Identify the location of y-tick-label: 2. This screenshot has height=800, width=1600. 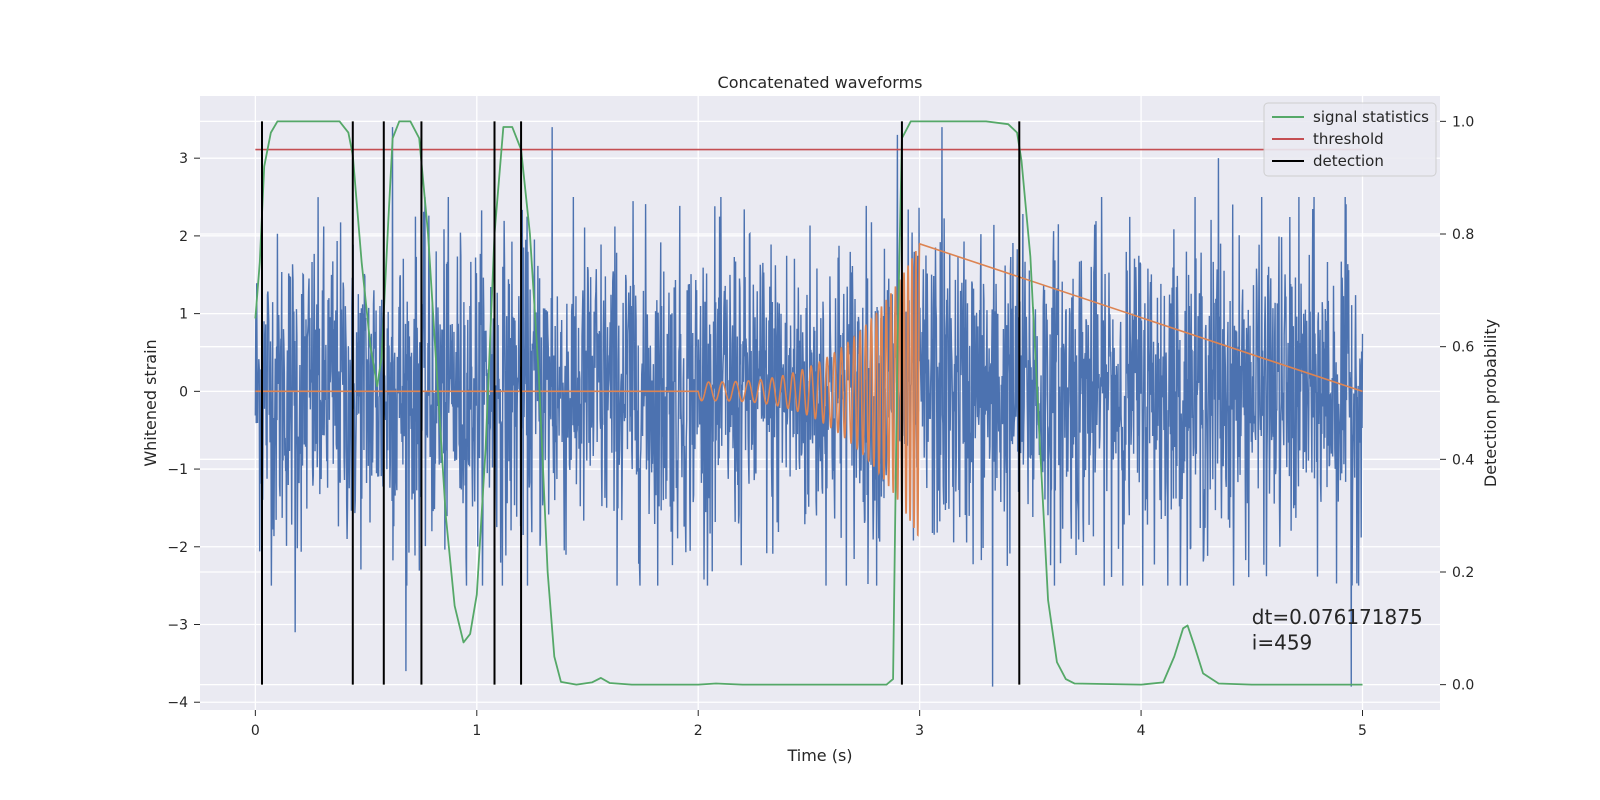
(183, 237).